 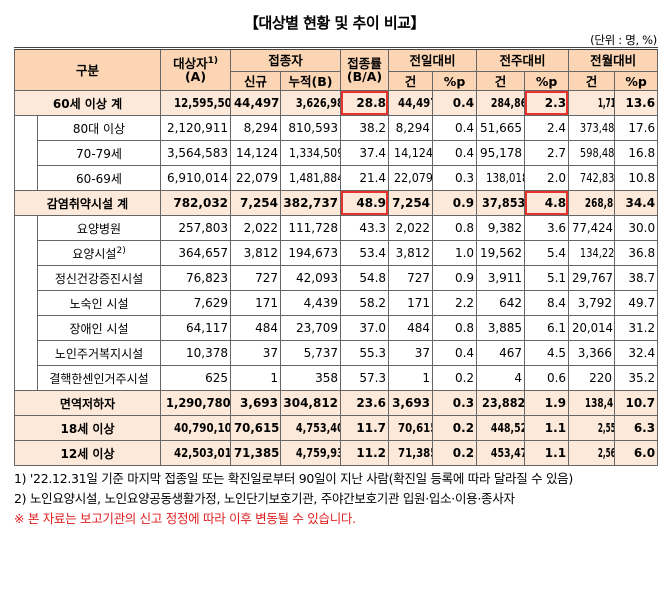 I want to click on value-cell: 76,823, so click(x=196, y=278).